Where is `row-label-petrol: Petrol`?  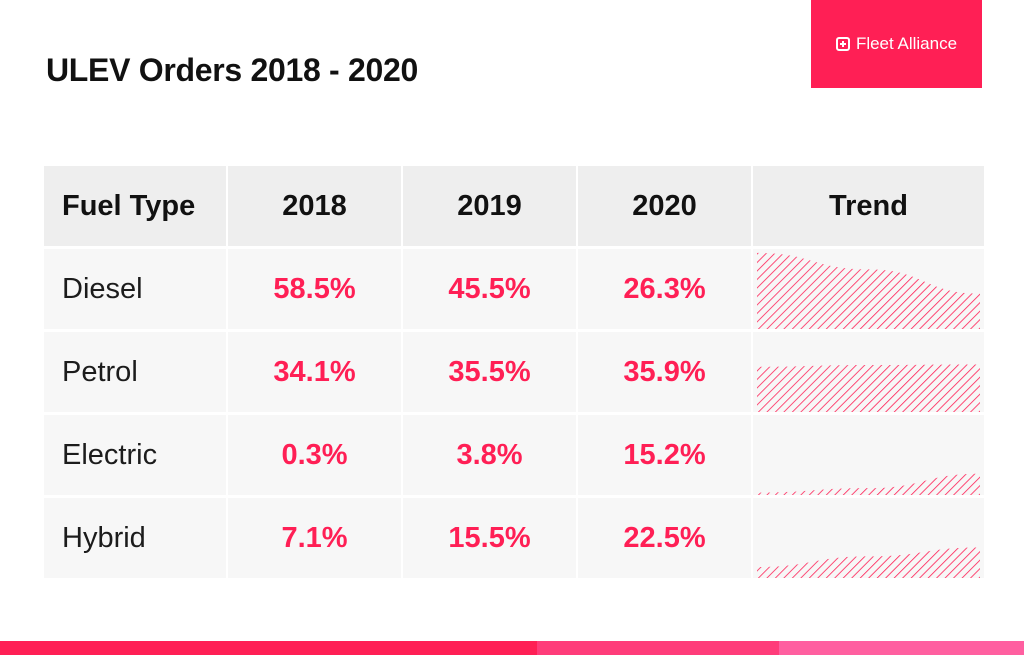 row-label-petrol: Petrol is located at coordinates (135, 372).